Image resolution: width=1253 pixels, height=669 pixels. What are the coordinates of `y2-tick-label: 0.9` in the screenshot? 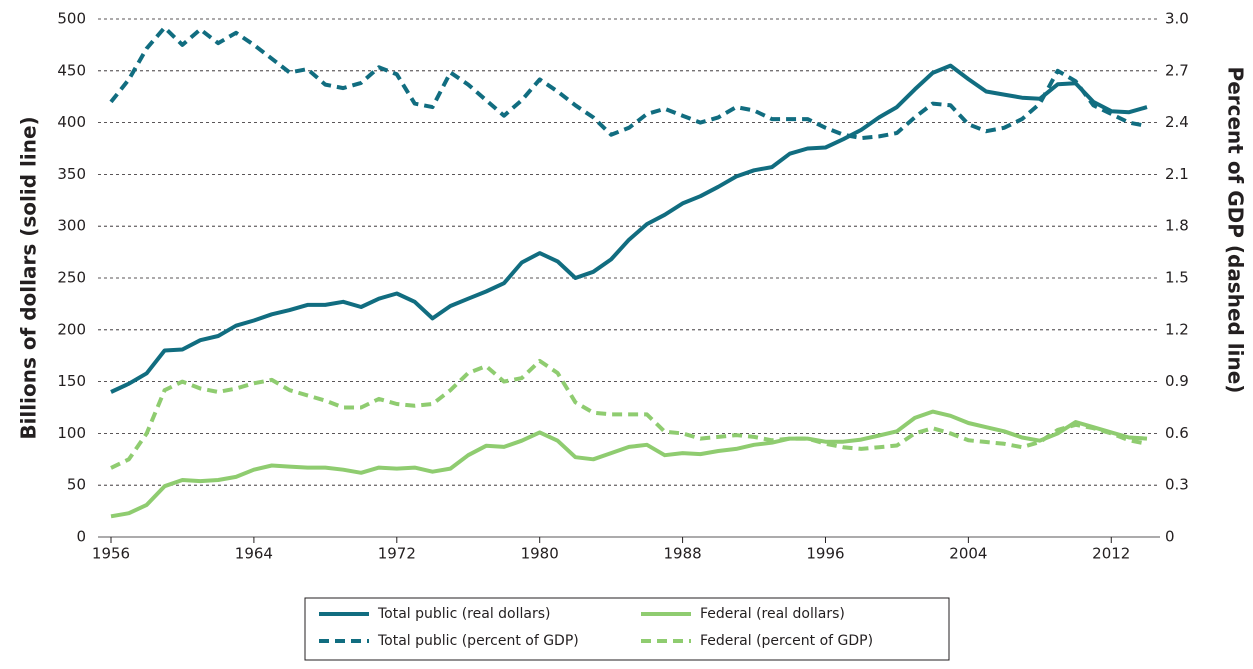 It's located at (1177, 381).